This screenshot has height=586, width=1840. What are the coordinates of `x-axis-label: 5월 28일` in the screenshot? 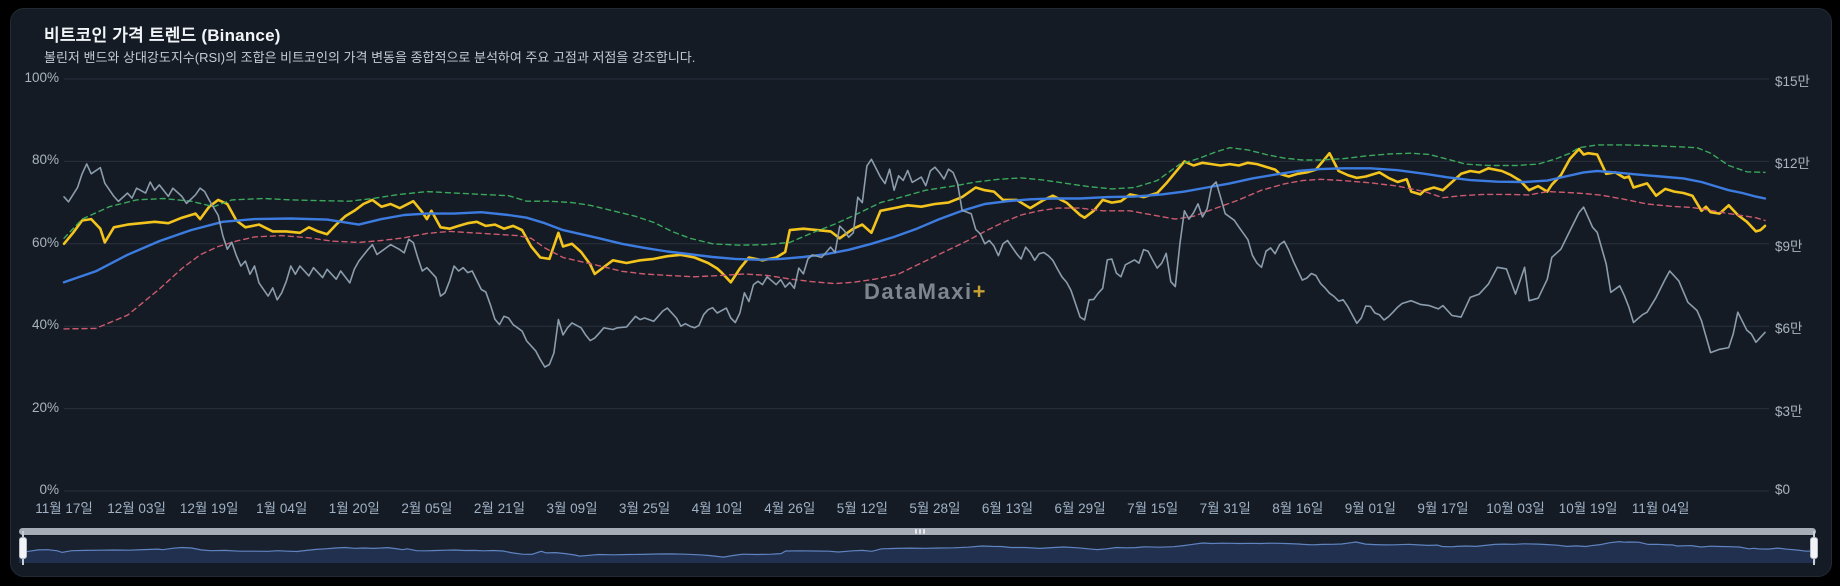 It's located at (935, 508).